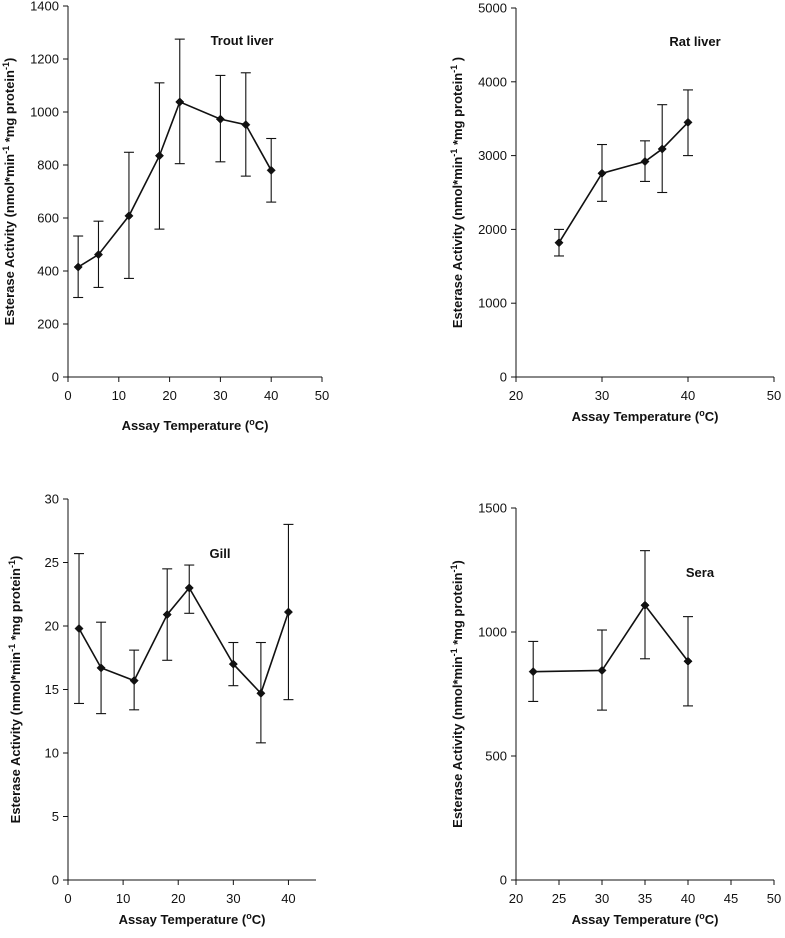 The width and height of the screenshot is (785, 938). What do you see at coordinates (44, 59) in the screenshot?
I see `y-tick-label: 1200` at bounding box center [44, 59].